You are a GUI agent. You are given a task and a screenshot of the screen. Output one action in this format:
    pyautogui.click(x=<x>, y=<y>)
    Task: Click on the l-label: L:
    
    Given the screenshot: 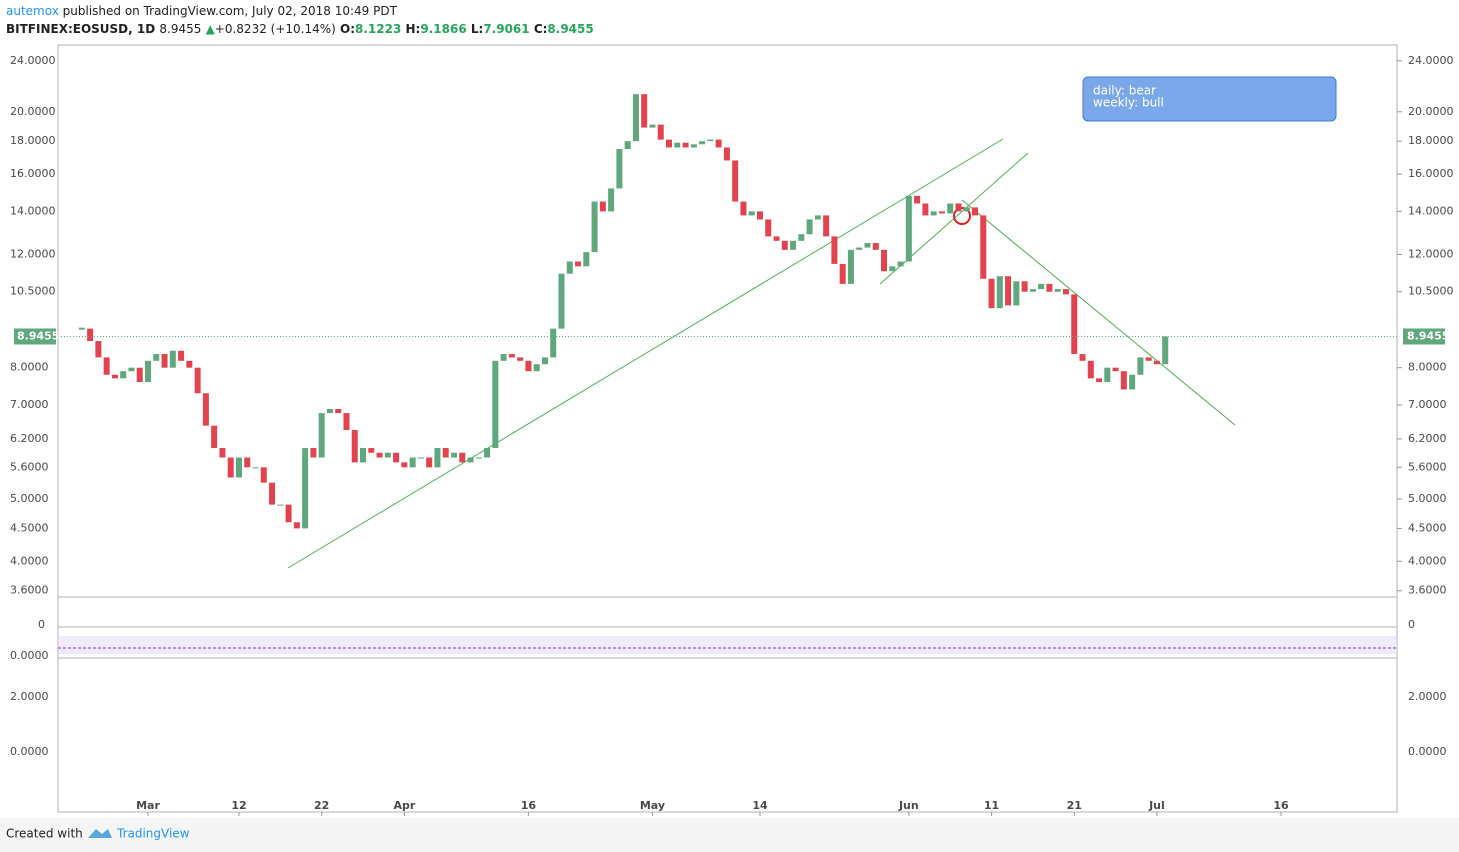 What is the action you would take?
    pyautogui.click(x=477, y=29)
    